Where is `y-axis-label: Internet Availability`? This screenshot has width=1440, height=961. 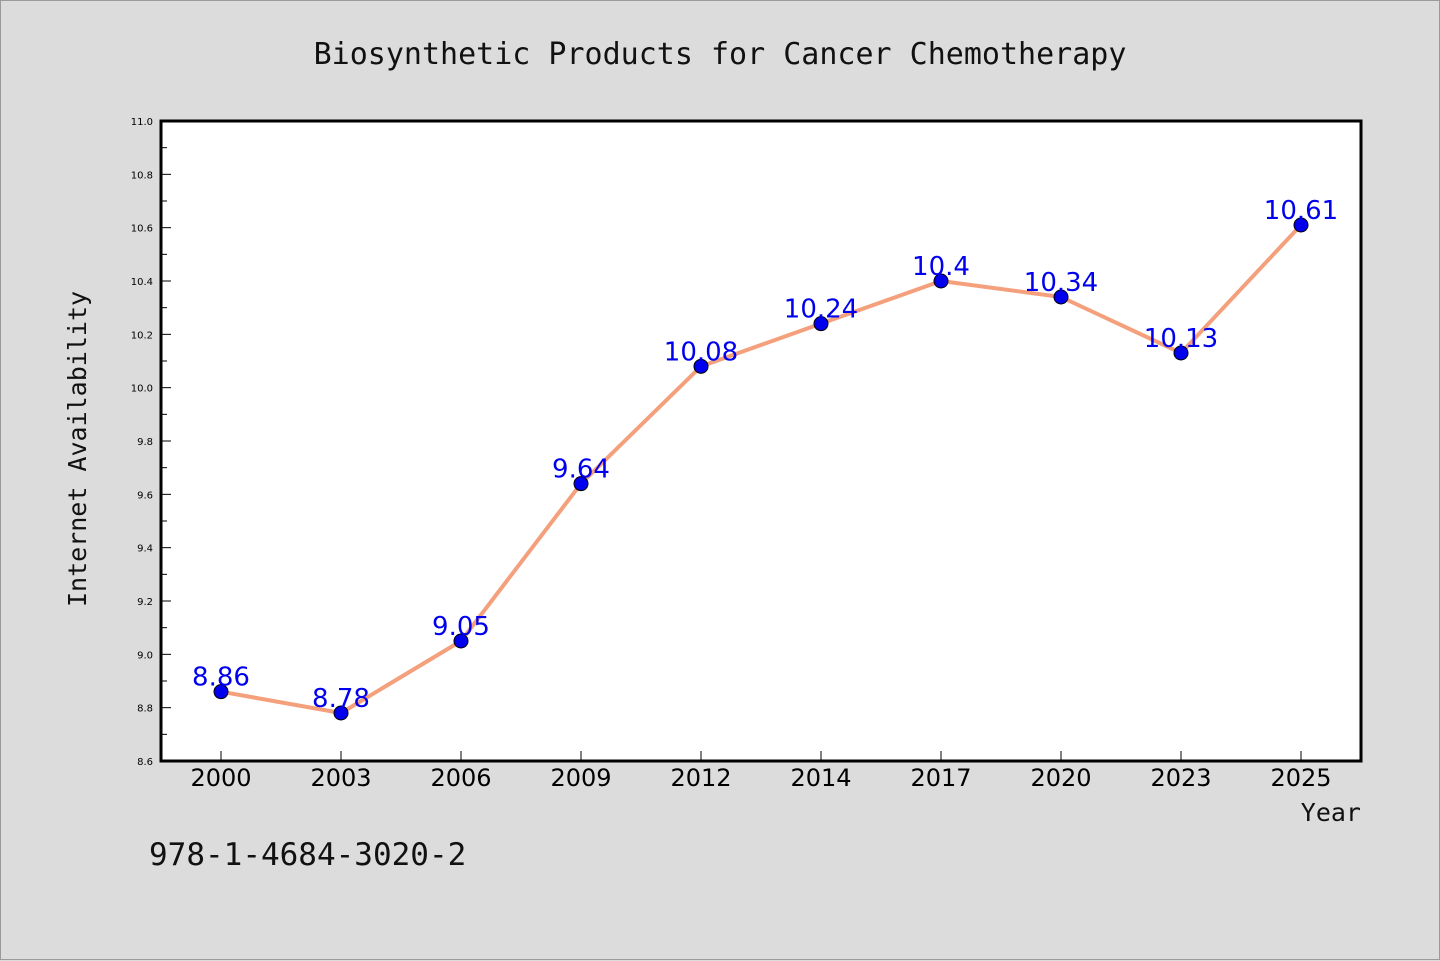 y-axis-label: Internet Availability is located at coordinates (77, 449).